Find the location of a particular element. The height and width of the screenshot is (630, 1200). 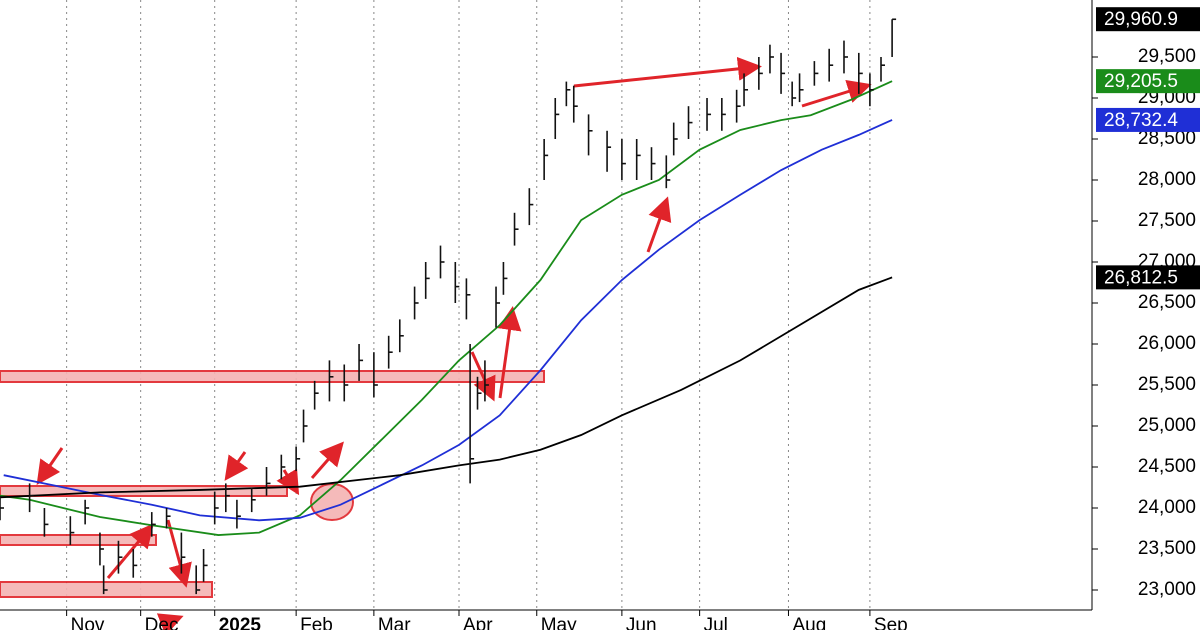

y-tick-label: 27,500 is located at coordinates (1167, 220).